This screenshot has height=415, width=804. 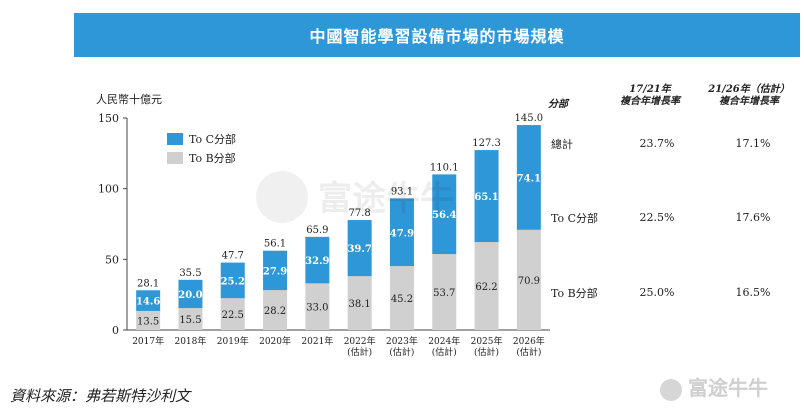 I want to click on data-label-toc: 32.9, so click(x=317, y=261).